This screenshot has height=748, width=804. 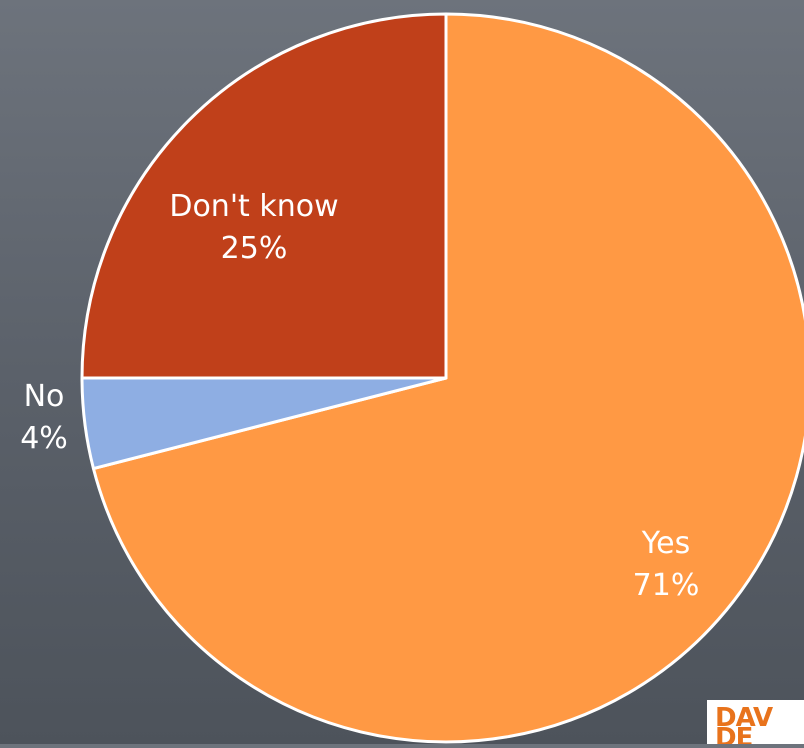 What do you see at coordinates (254, 248) in the screenshot?
I see `slice-percent-don-t-know: 25%` at bounding box center [254, 248].